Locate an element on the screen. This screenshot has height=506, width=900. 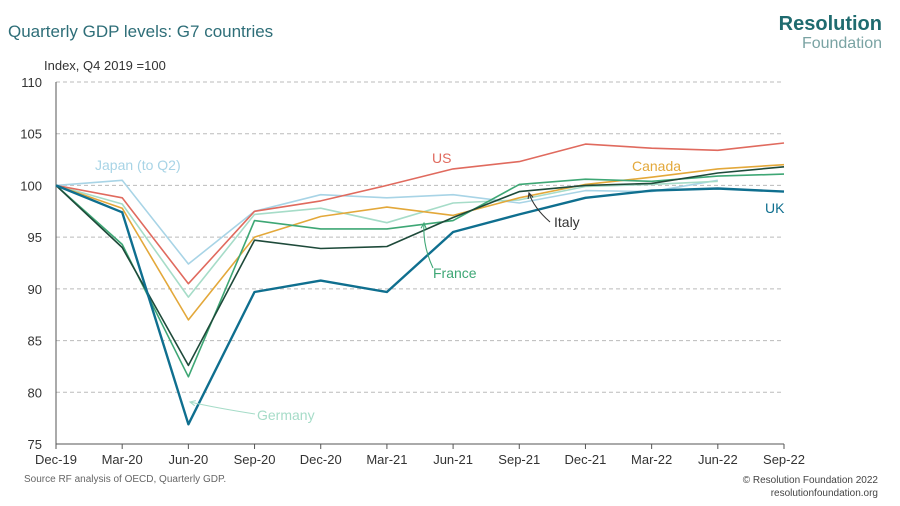
x-tick-label: Dec-20 is located at coordinates (321, 459).